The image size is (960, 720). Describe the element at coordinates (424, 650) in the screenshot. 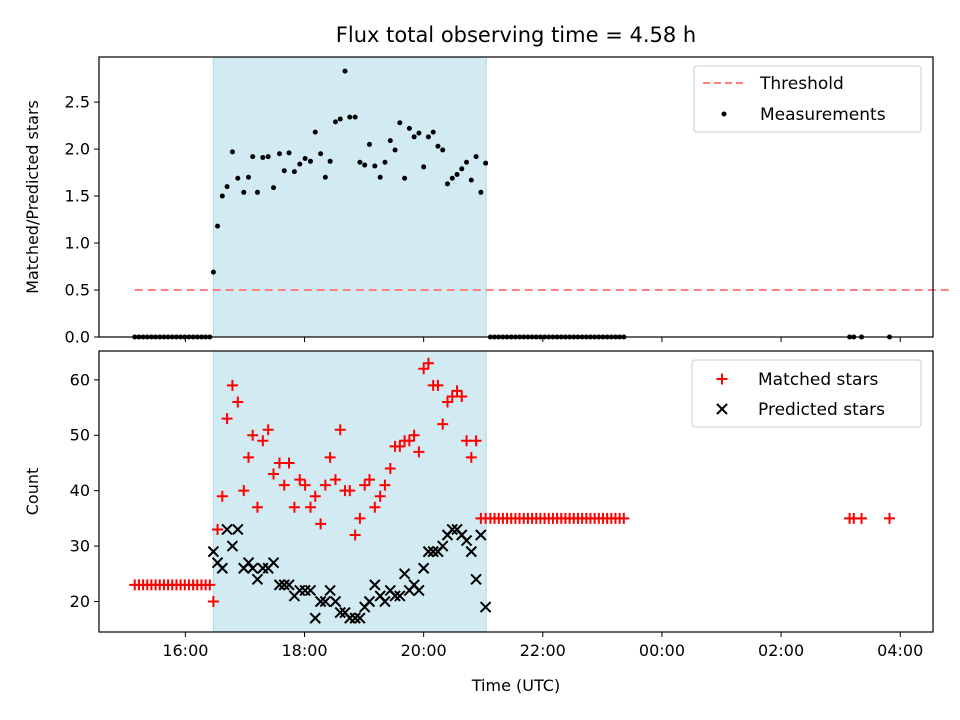

I see `x-tick-label: 20:00` at that location.